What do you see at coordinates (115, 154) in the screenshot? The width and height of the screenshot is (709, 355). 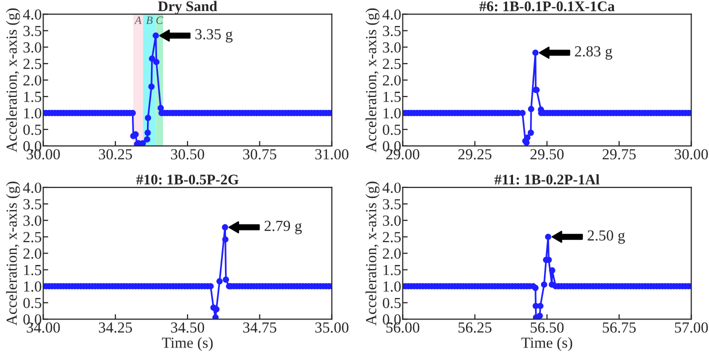 I see `x-tick-label: 30.25` at bounding box center [115, 154].